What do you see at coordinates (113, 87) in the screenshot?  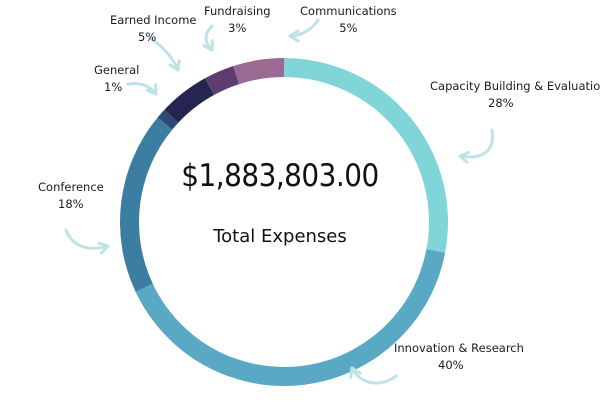 I see `label-general-pct: 1%` at bounding box center [113, 87].